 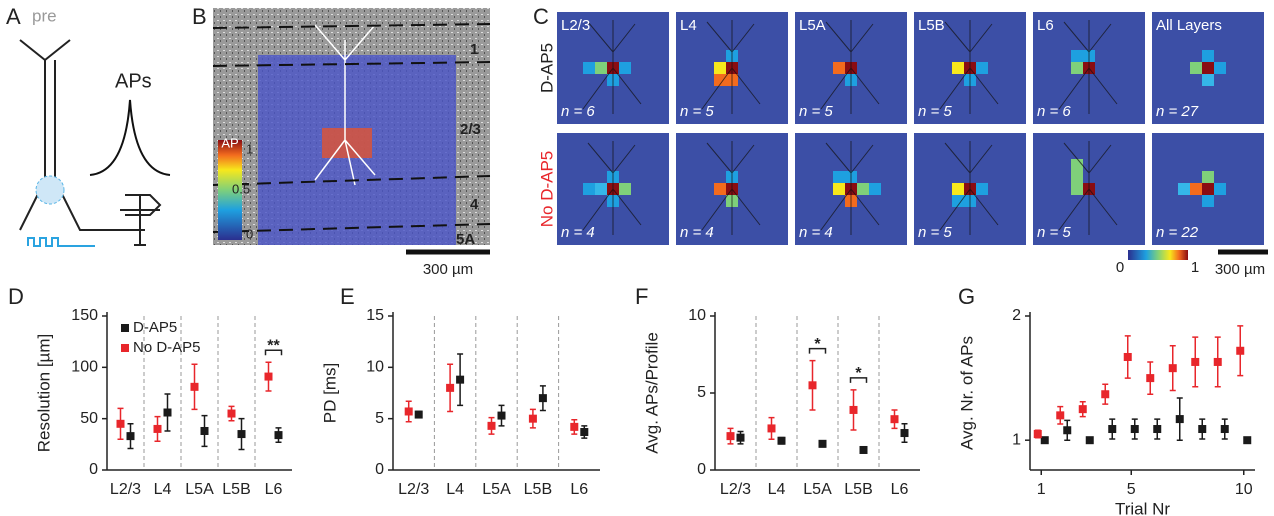 I want to click on layer-label: 4, so click(x=474, y=204).